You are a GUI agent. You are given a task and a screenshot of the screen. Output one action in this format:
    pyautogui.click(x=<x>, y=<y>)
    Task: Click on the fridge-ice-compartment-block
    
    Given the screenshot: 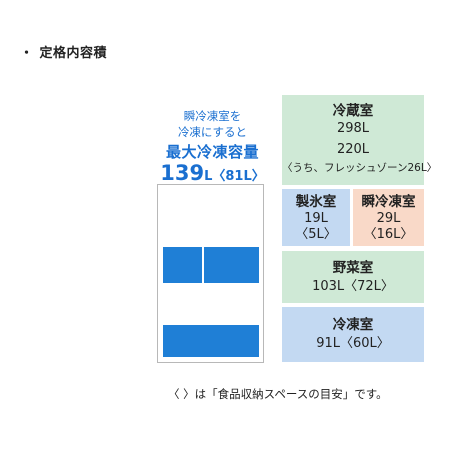 What is the action you would take?
    pyautogui.click(x=182, y=265)
    